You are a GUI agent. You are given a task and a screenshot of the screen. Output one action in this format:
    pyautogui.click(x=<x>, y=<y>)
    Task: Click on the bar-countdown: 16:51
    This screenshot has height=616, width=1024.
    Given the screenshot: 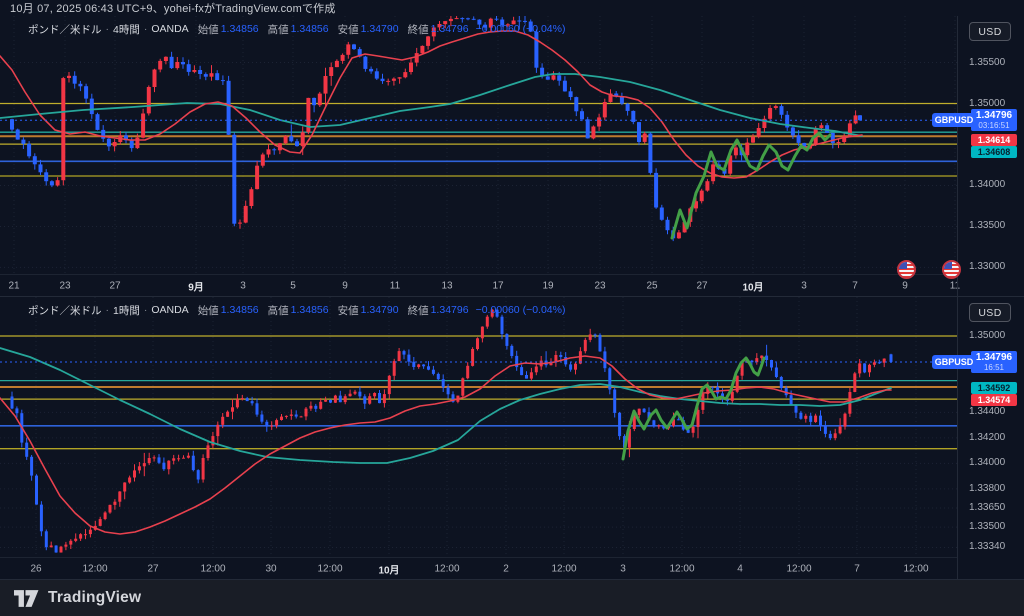 What is the action you would take?
    pyautogui.click(x=994, y=367)
    